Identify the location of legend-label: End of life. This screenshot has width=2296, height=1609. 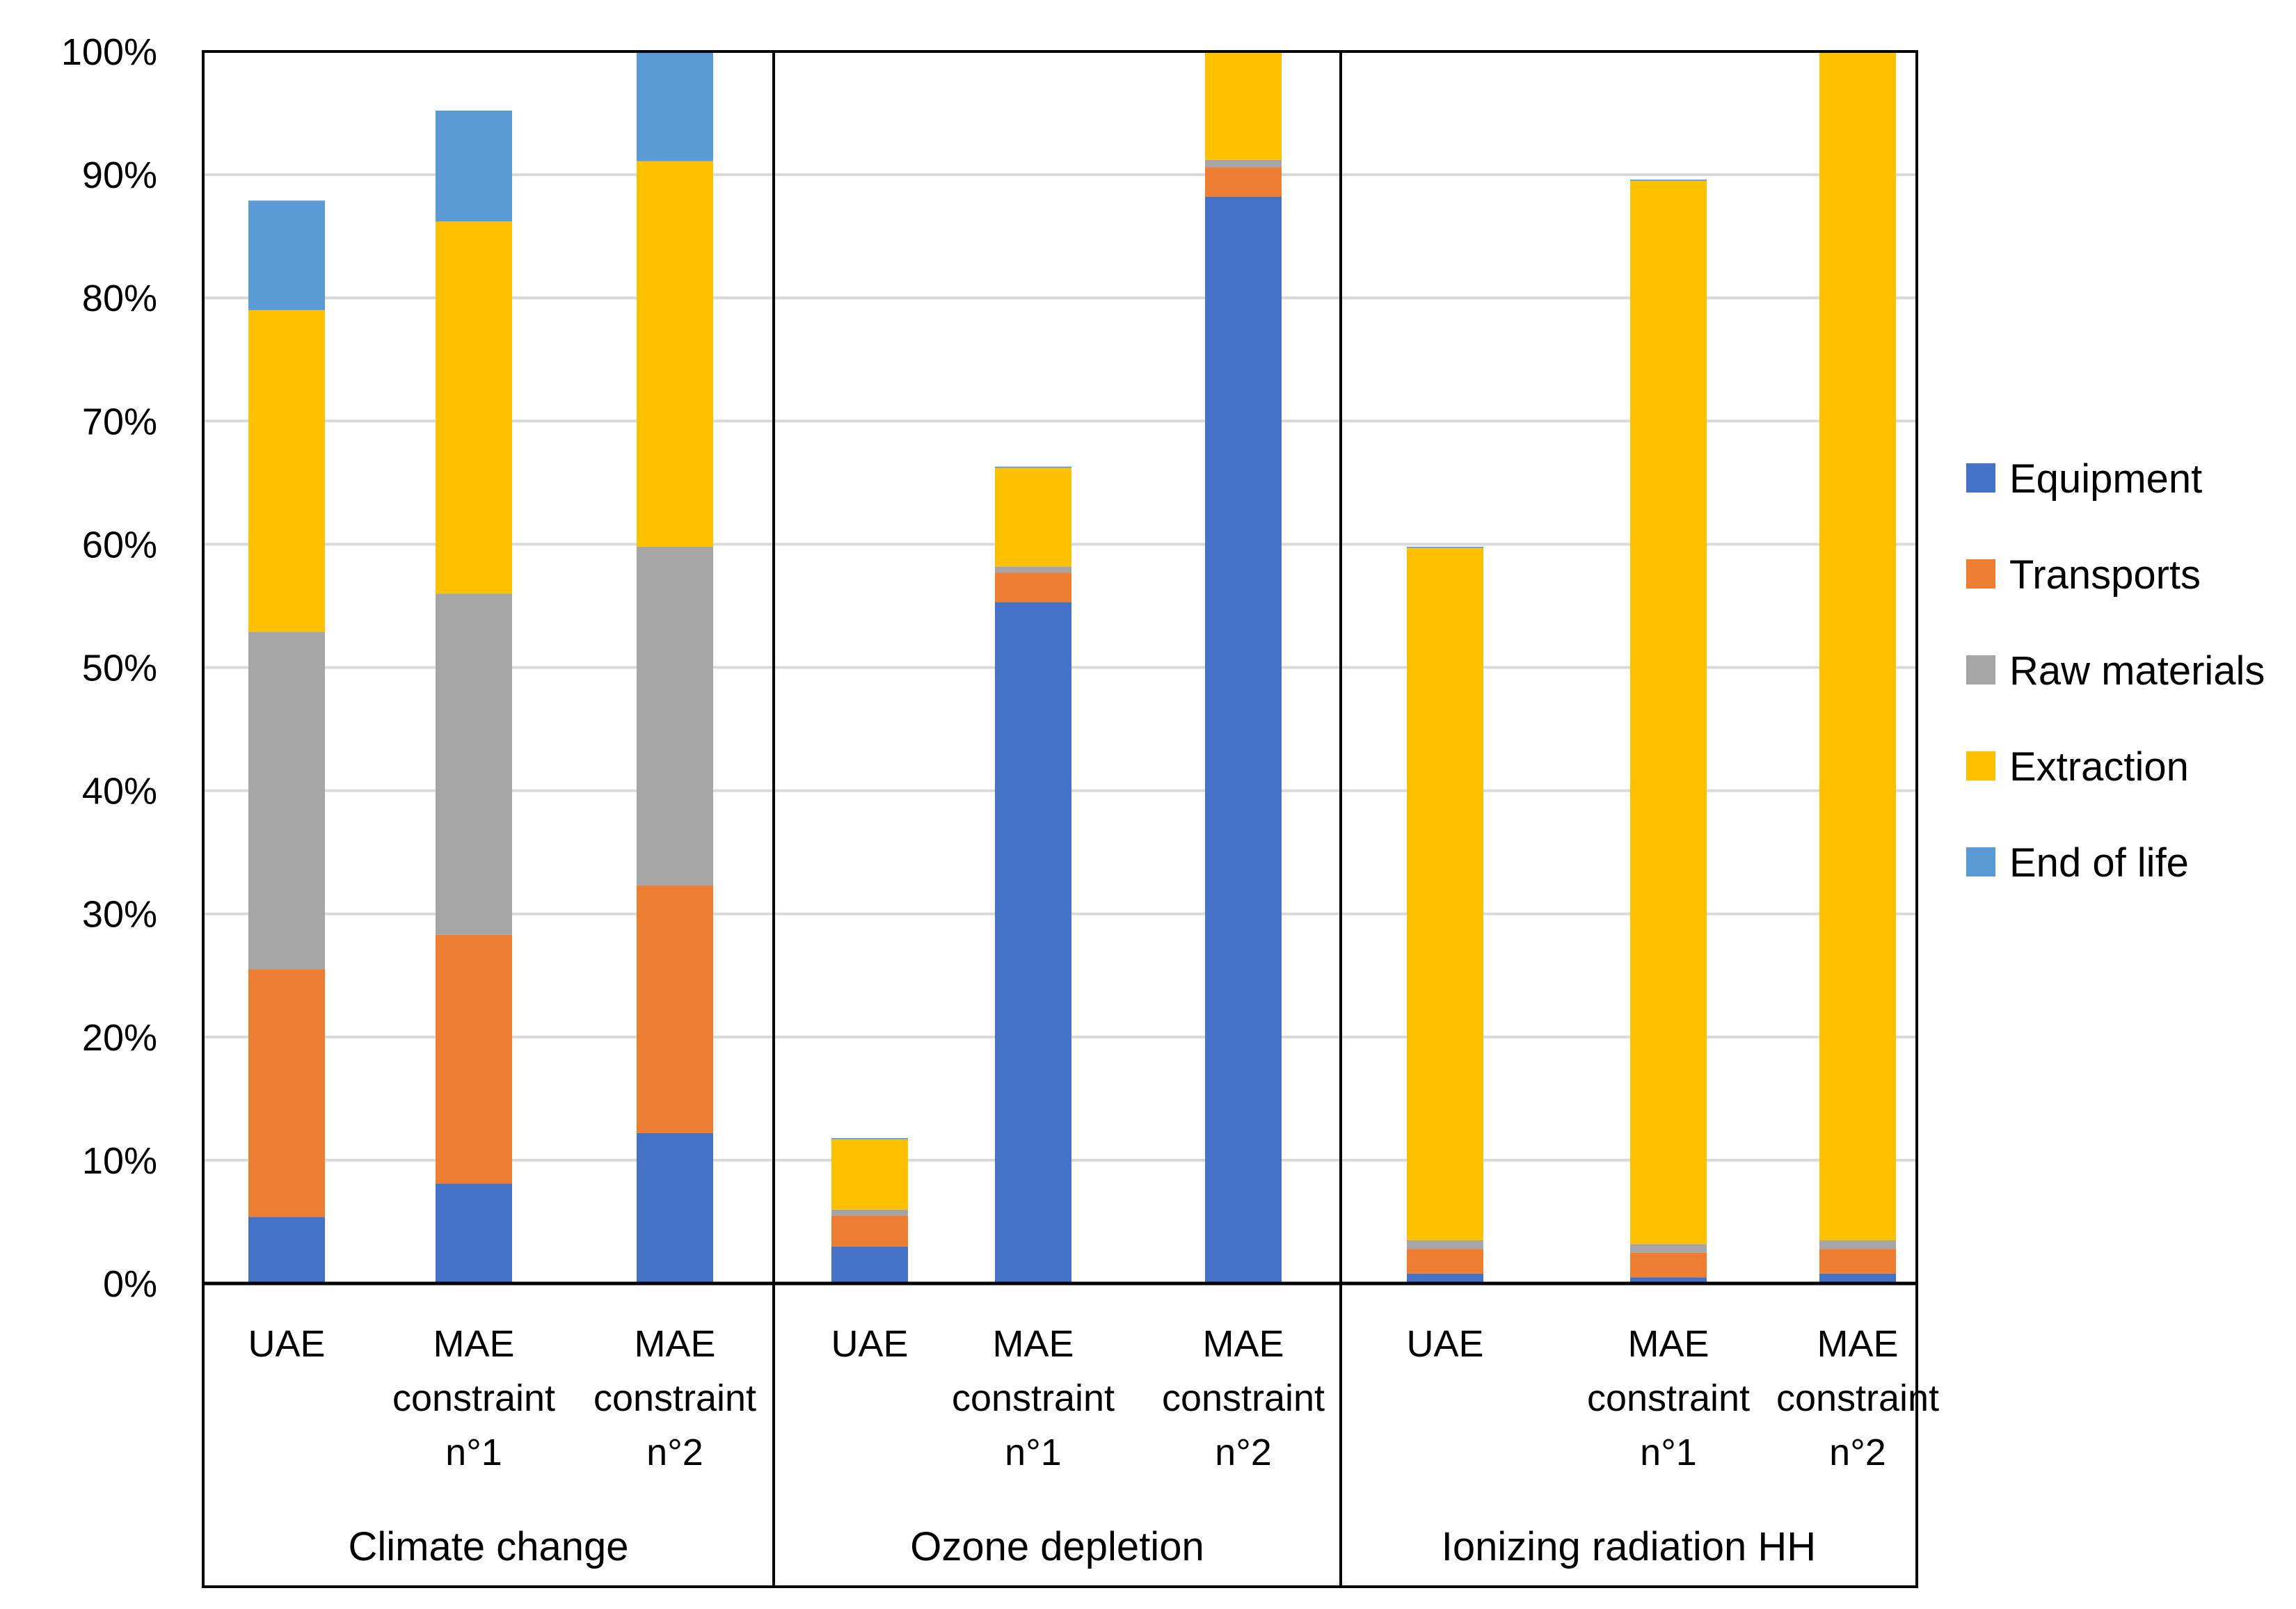
(2099, 863).